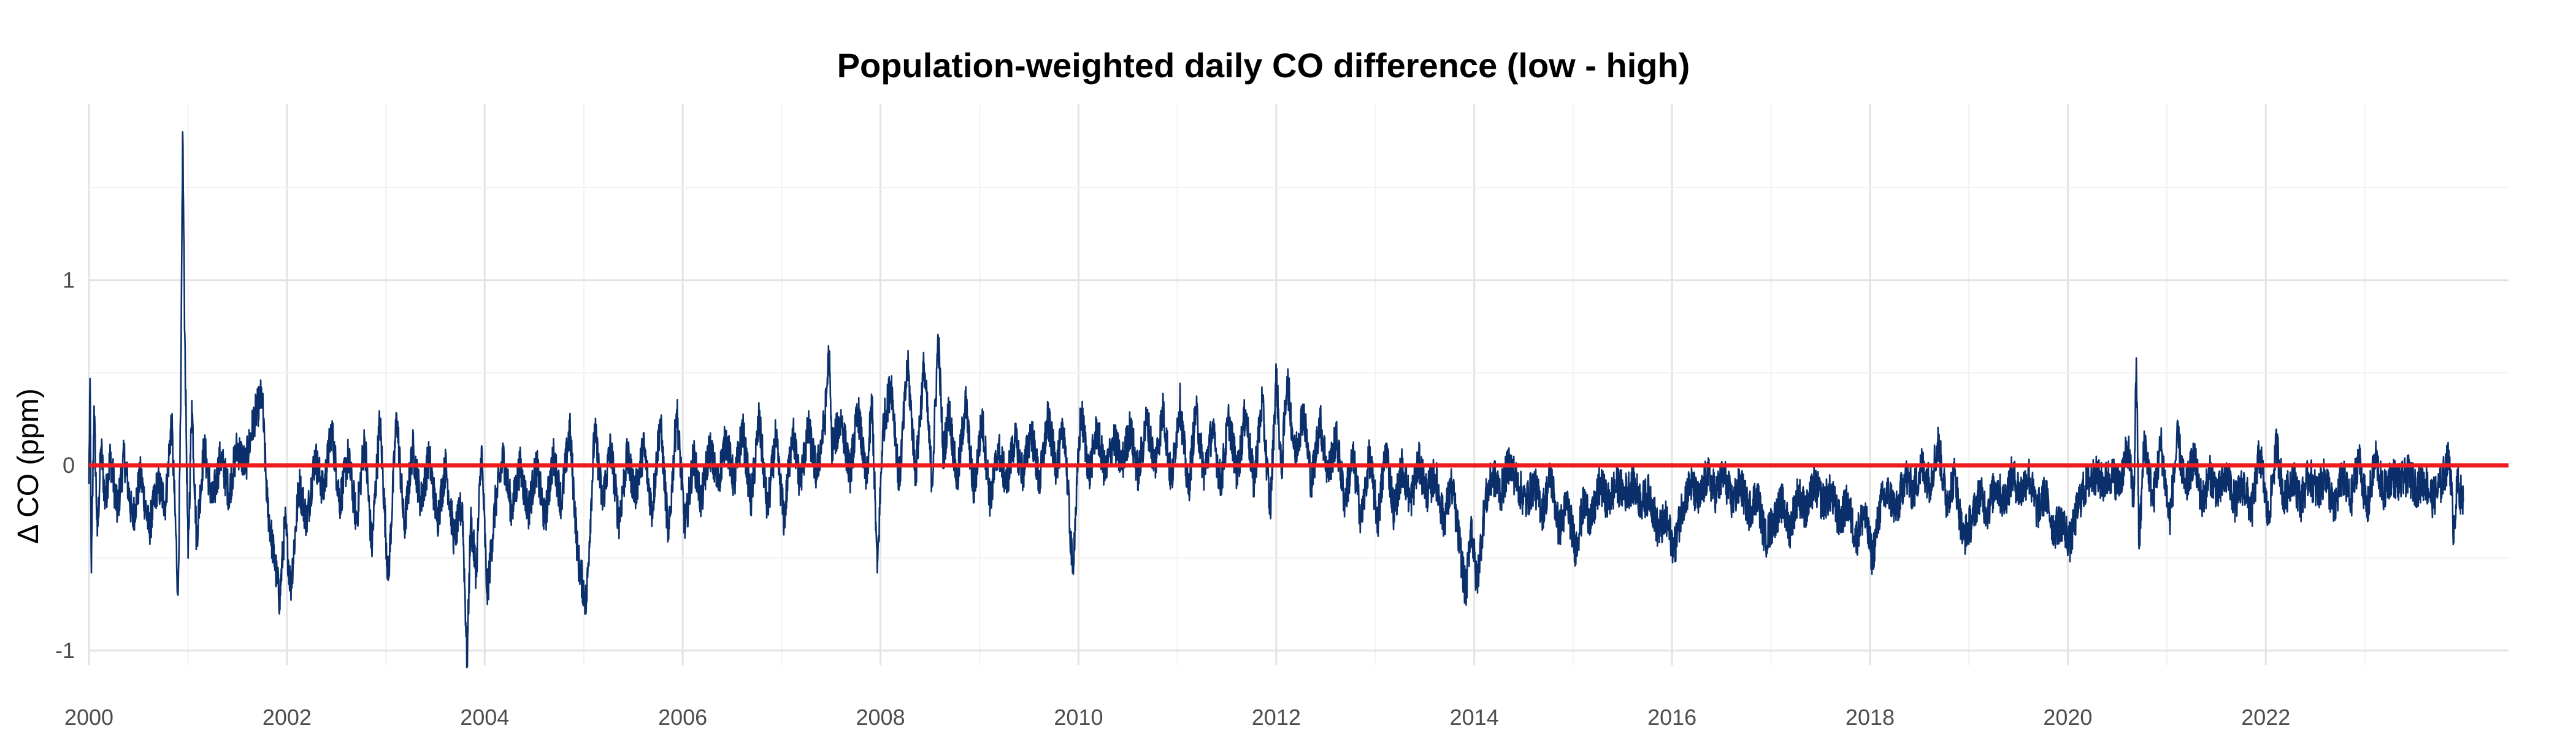 Image resolution: width=2576 pixels, height=739 pixels. Describe the element at coordinates (2067, 717) in the screenshot. I see `x-tick-label: 2020` at that location.